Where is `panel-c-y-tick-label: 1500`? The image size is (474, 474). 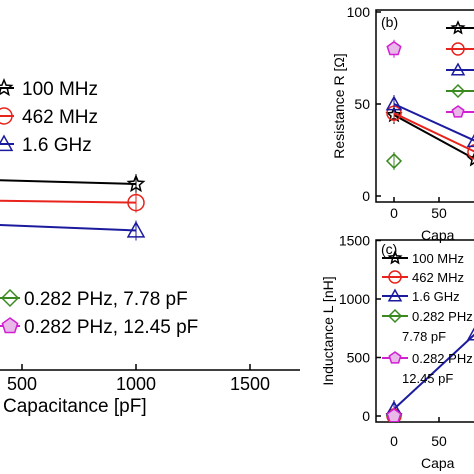
panel-c-y-tick-label: 1500 is located at coordinates (354, 241).